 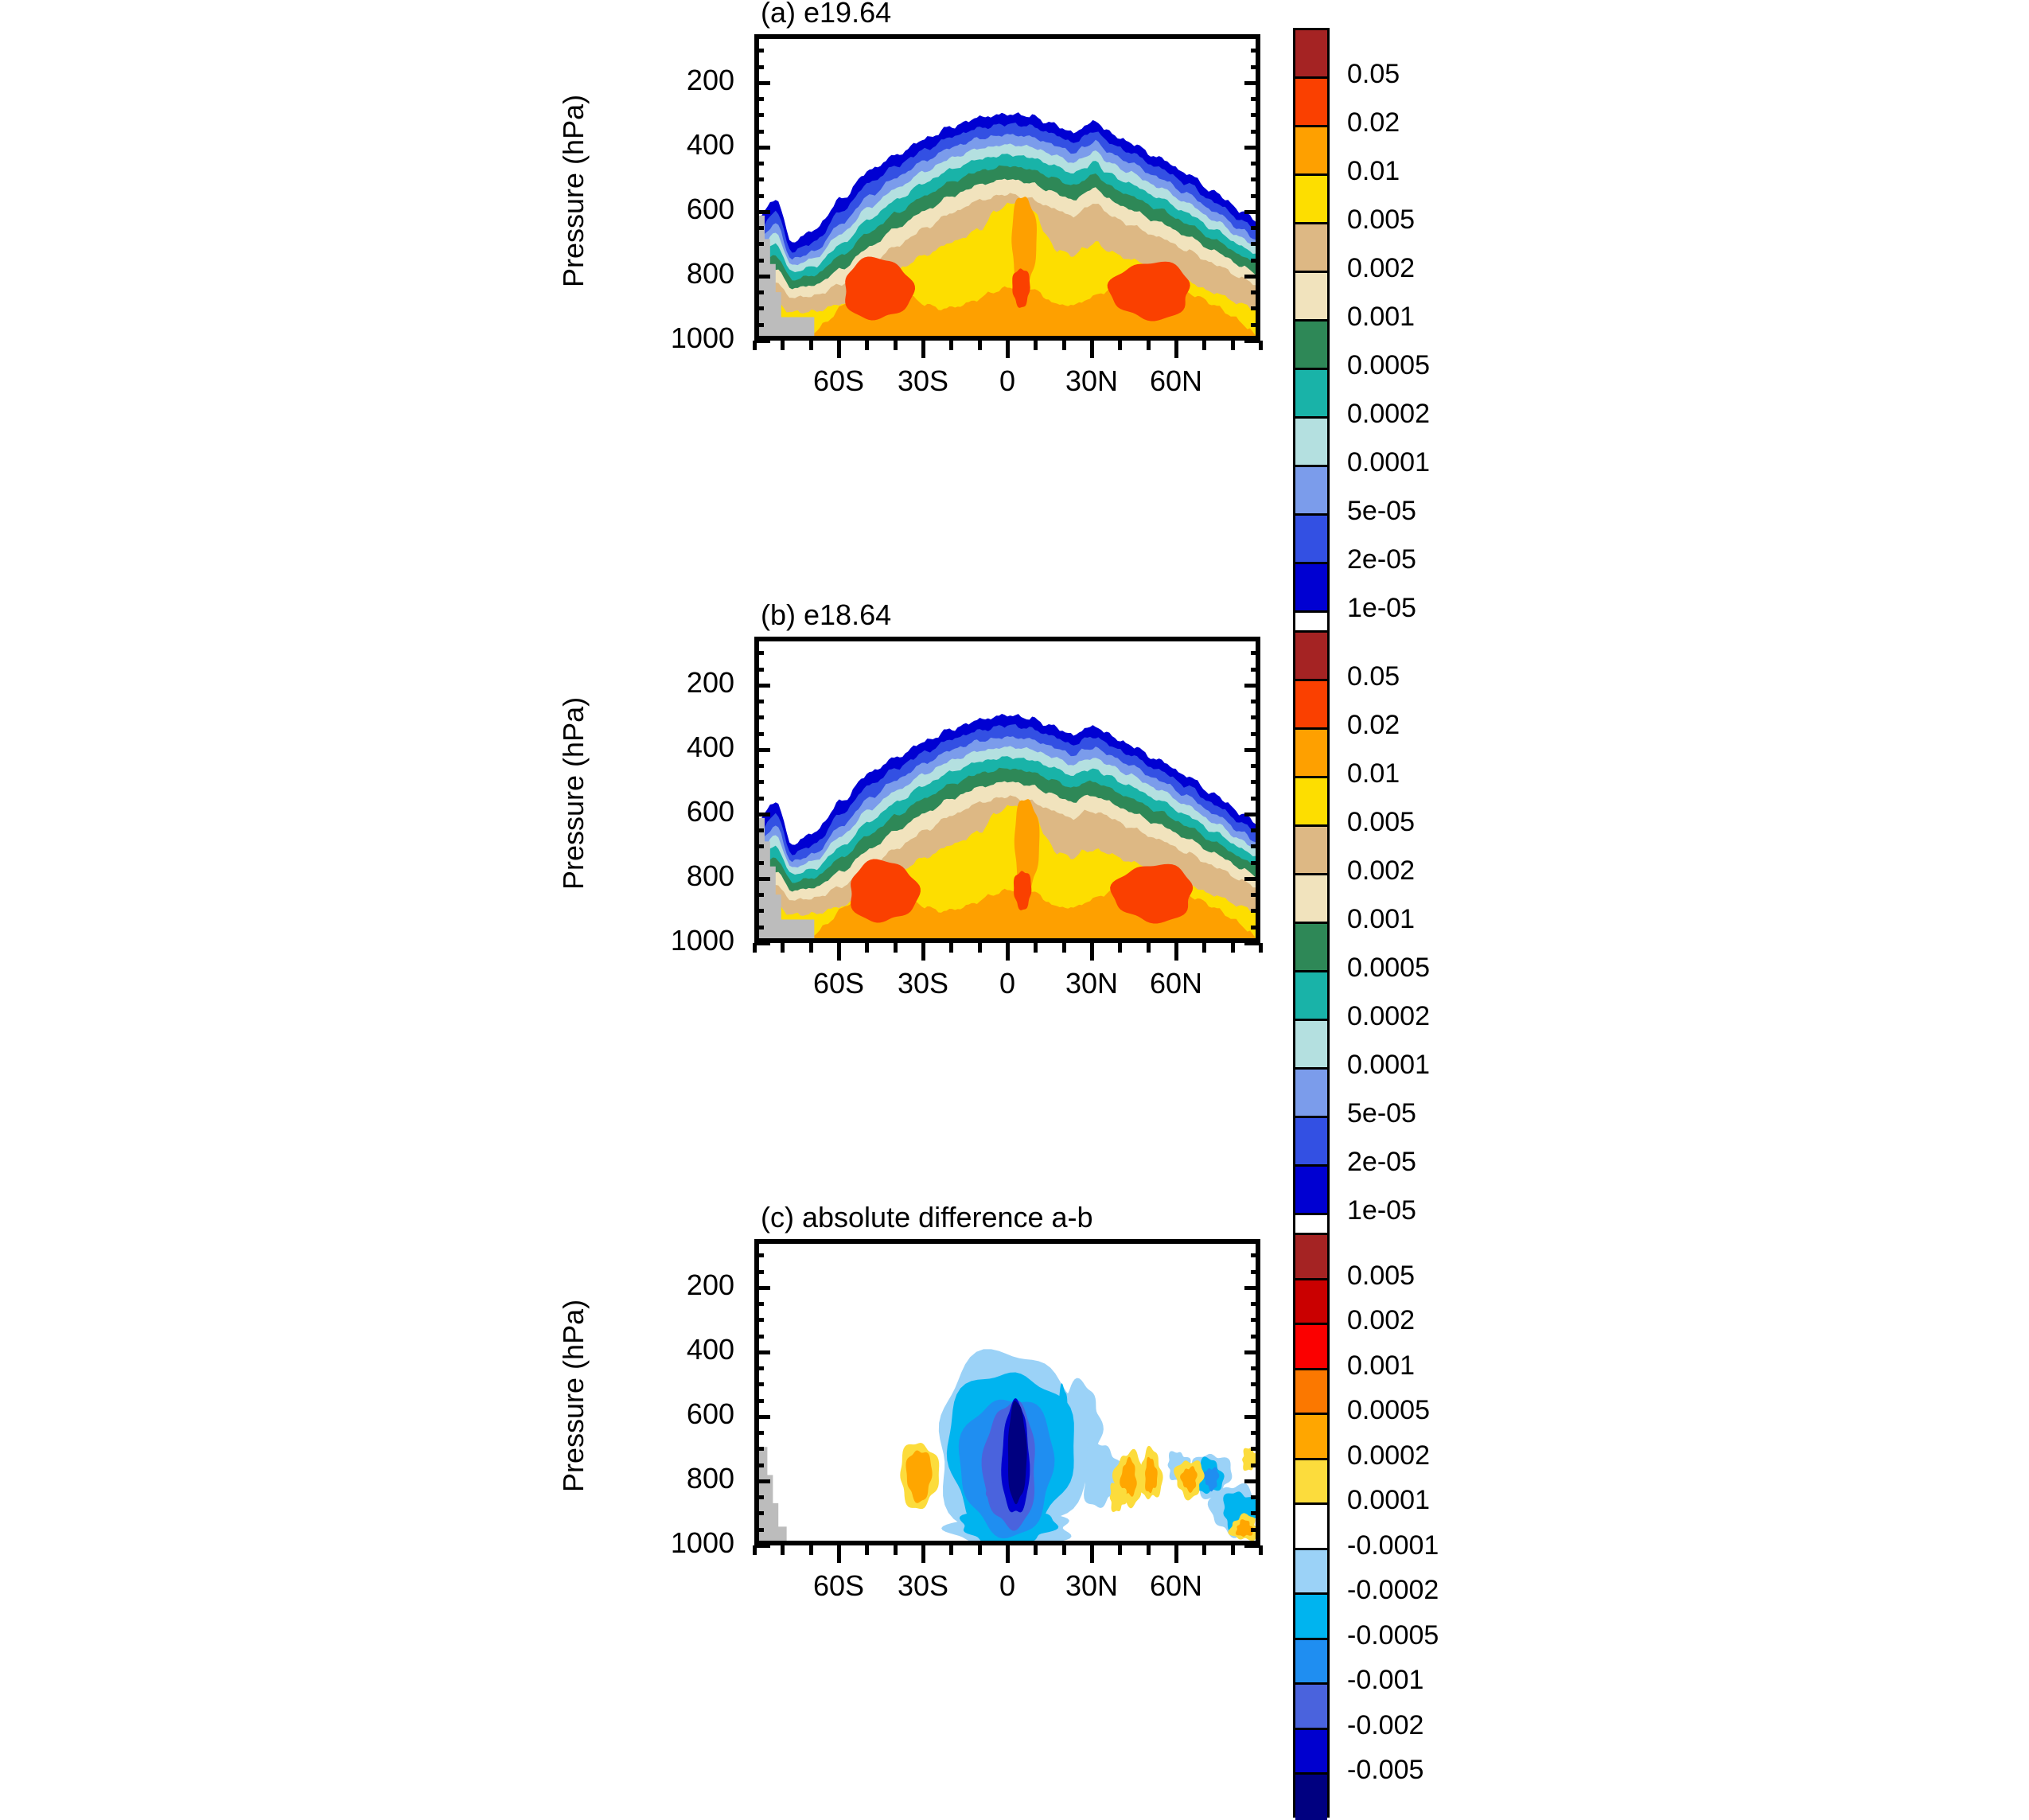 I want to click on colorbar-tick-label: 0.002, so click(x=1381, y=870).